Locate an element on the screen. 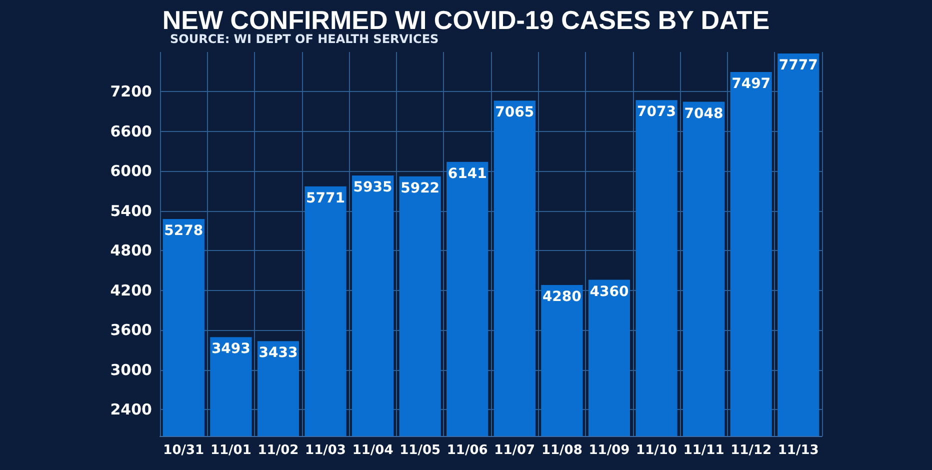 Image resolution: width=932 pixels, height=470 pixels. data-label: 7048 is located at coordinates (704, 114).